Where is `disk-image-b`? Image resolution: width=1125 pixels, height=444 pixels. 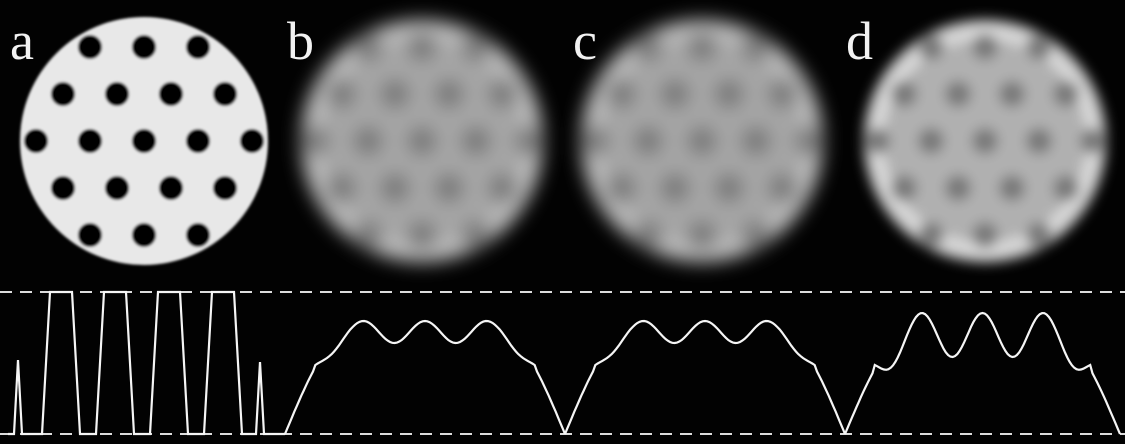 disk-image-b is located at coordinates (422, 141).